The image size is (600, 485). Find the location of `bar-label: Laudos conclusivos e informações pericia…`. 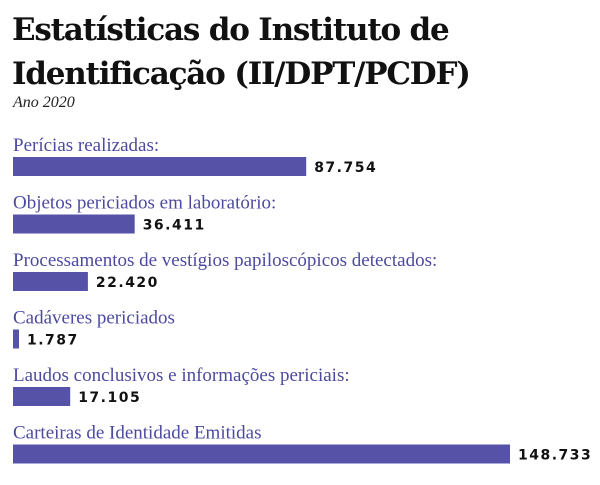

bar-label: Laudos conclusivos e informações pericia… is located at coordinates (181, 375).